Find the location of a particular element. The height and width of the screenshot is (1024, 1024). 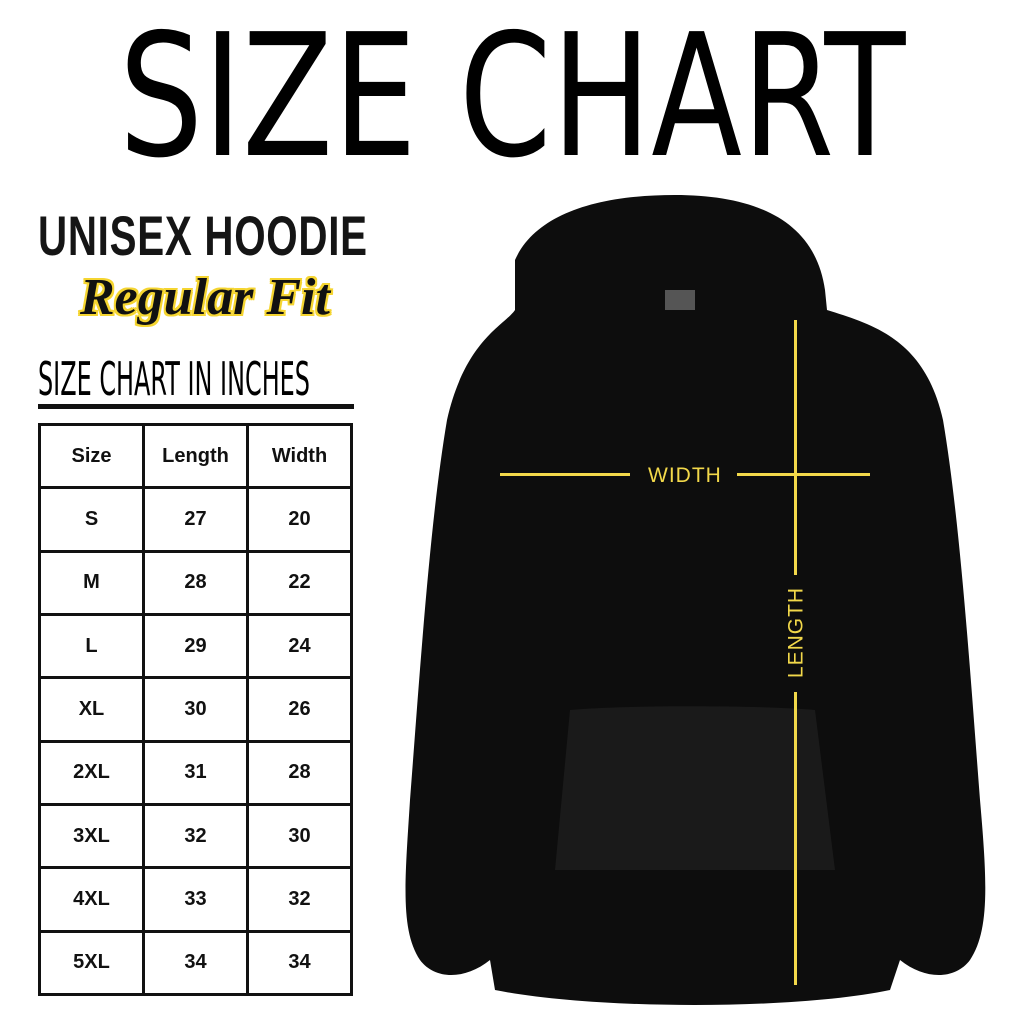

tag is located at coordinates (680, 300).